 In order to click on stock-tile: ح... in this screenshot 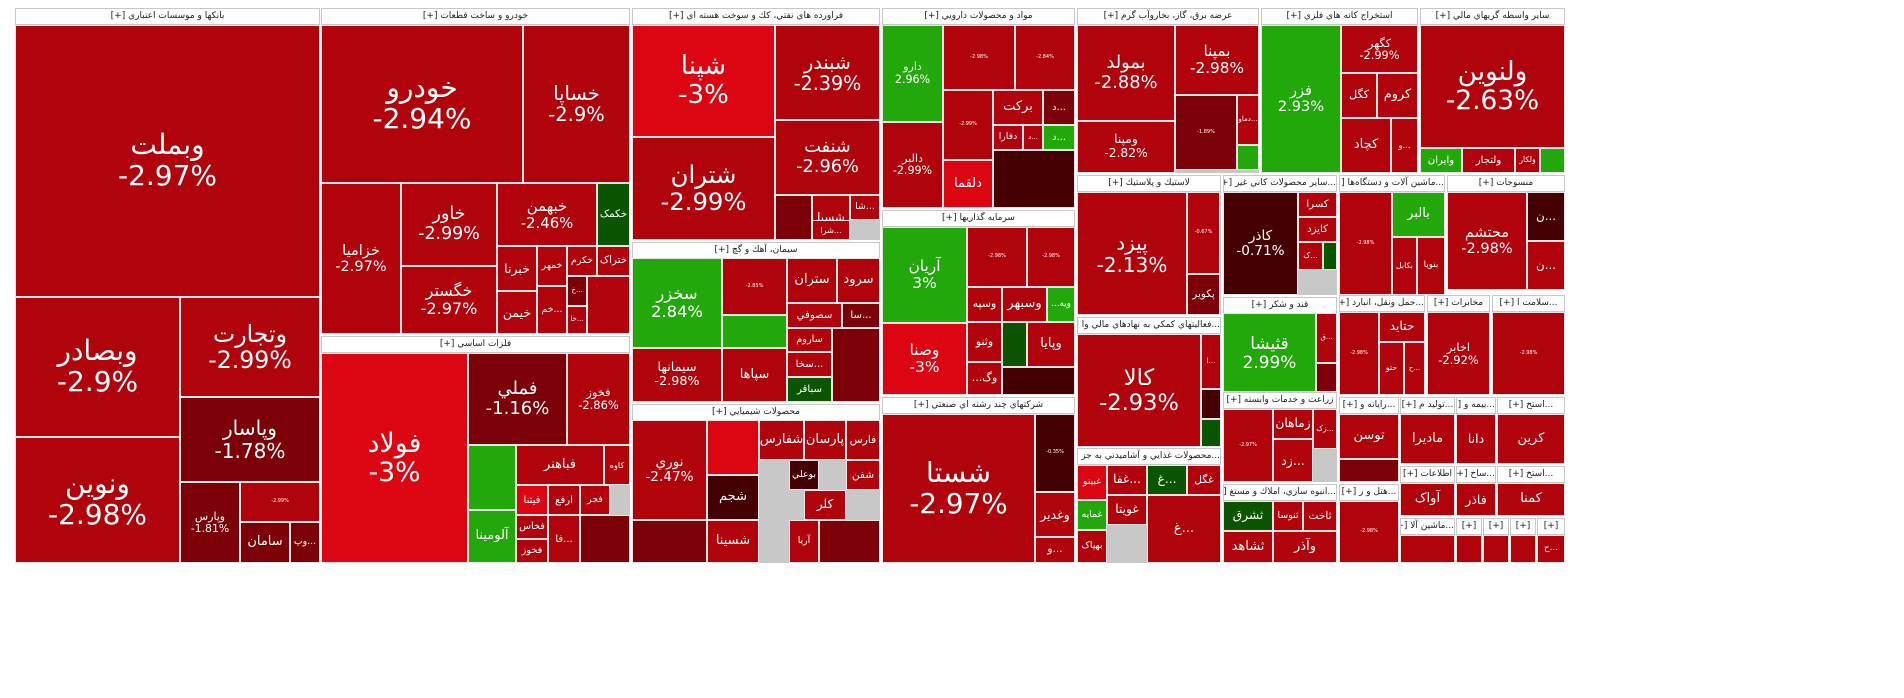, I will do `click(1414, 368)`.